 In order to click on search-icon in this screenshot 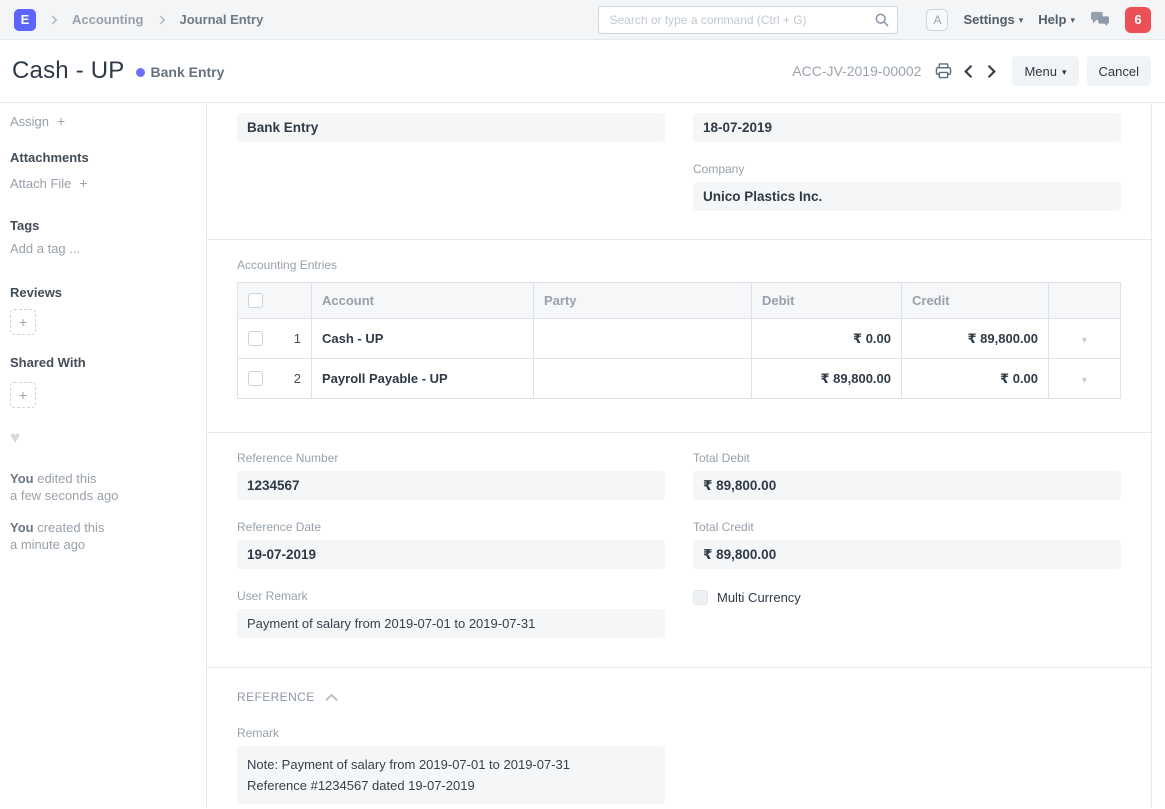, I will do `click(882, 20)`.